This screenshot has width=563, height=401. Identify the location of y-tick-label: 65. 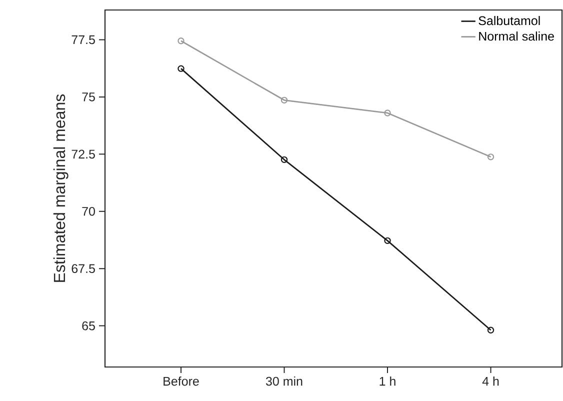
(88, 325).